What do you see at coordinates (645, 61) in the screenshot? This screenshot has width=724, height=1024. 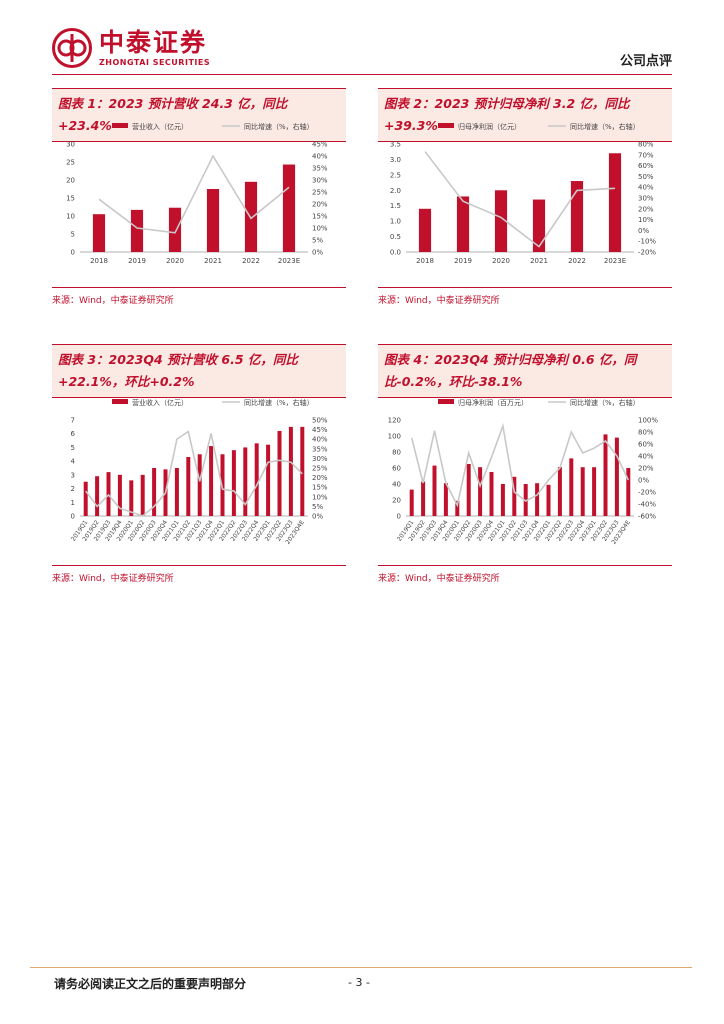 I see `document-type: 公司点评` at bounding box center [645, 61].